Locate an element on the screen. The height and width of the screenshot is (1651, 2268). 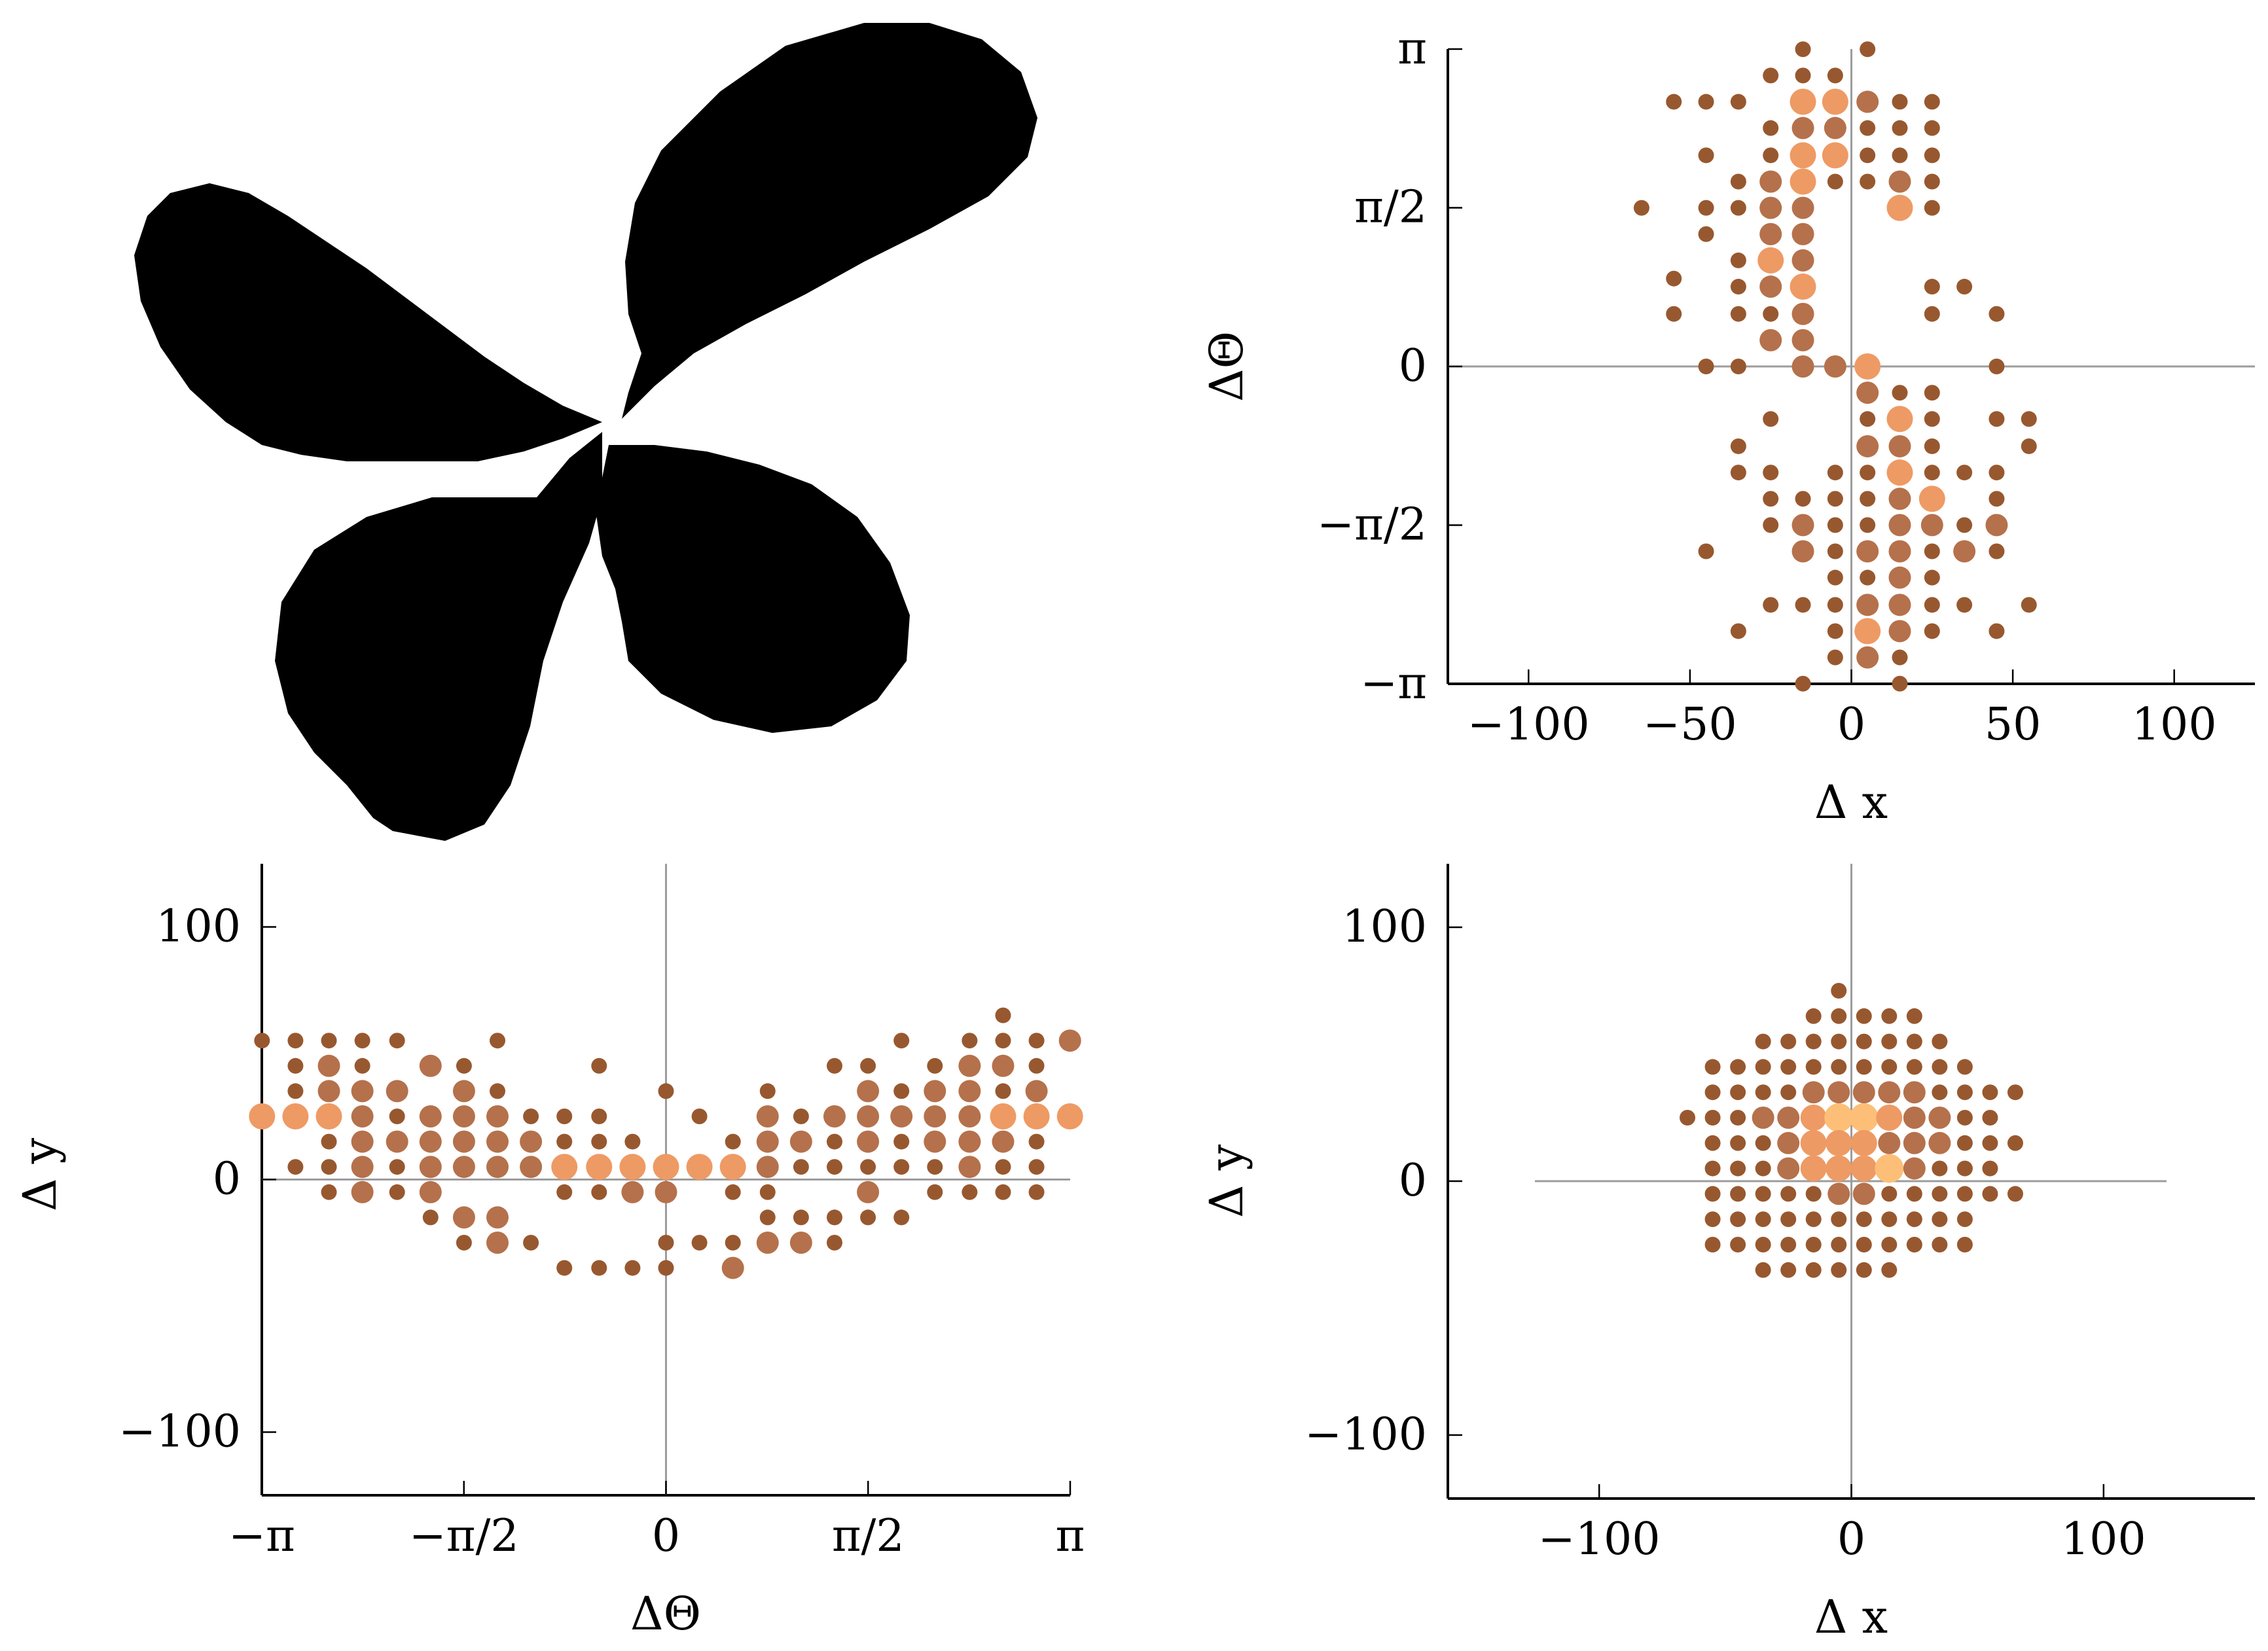
y-tick-label: 0 is located at coordinates (227, 1179).